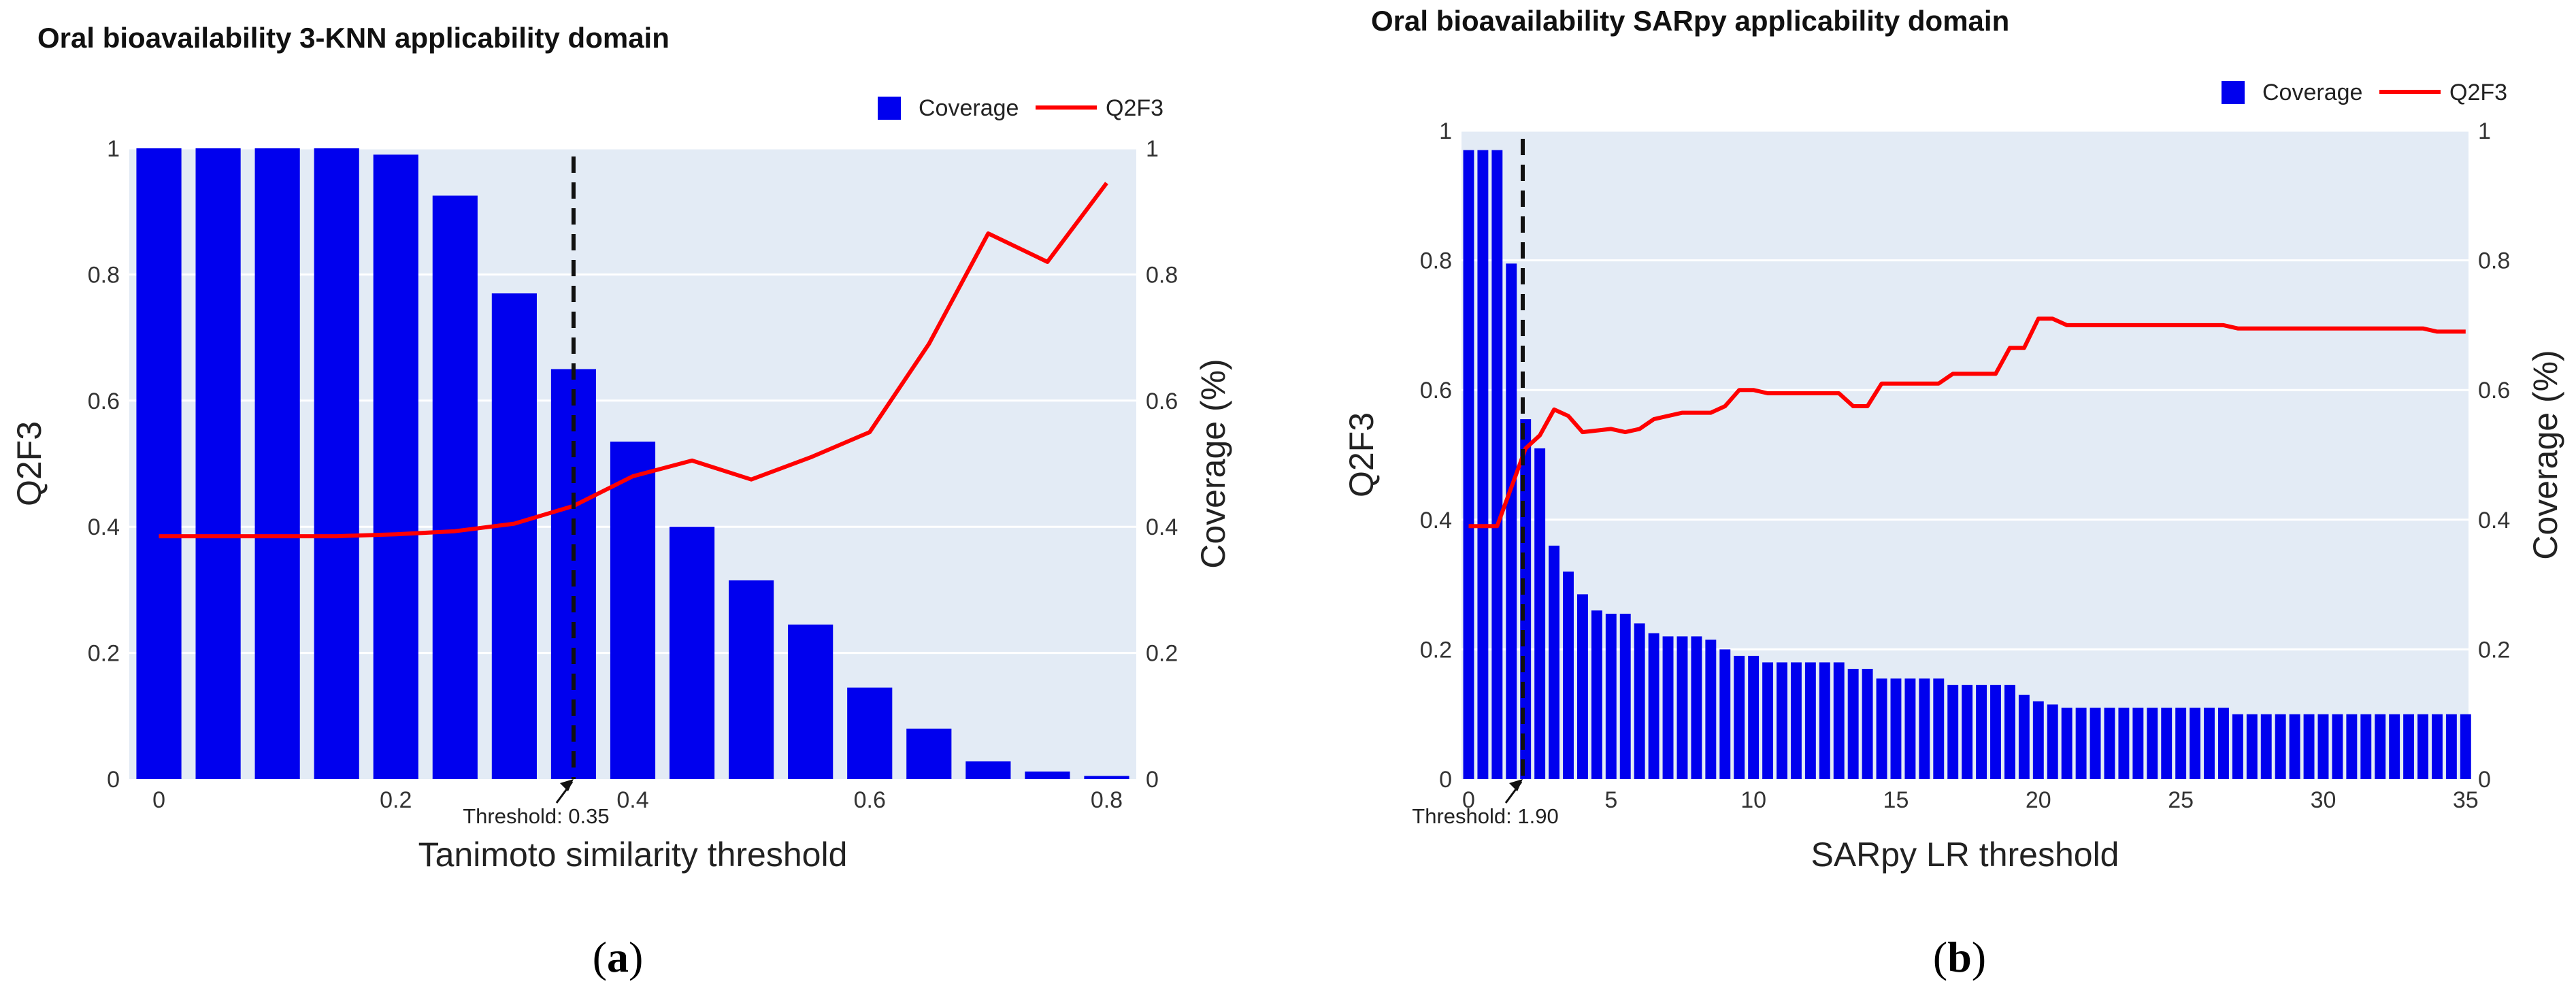 This screenshot has width=2576, height=990. I want to click on legend-a: Coverage Q2F3, so click(1021, 108).